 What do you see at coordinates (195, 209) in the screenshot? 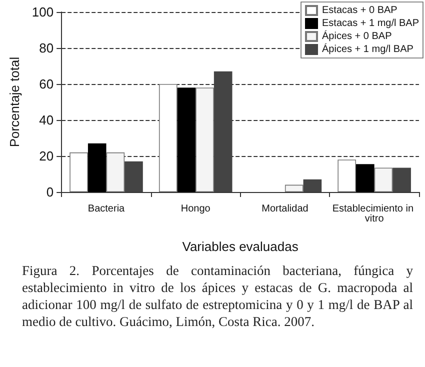
I see `x-tick-label: Hongo` at bounding box center [195, 209].